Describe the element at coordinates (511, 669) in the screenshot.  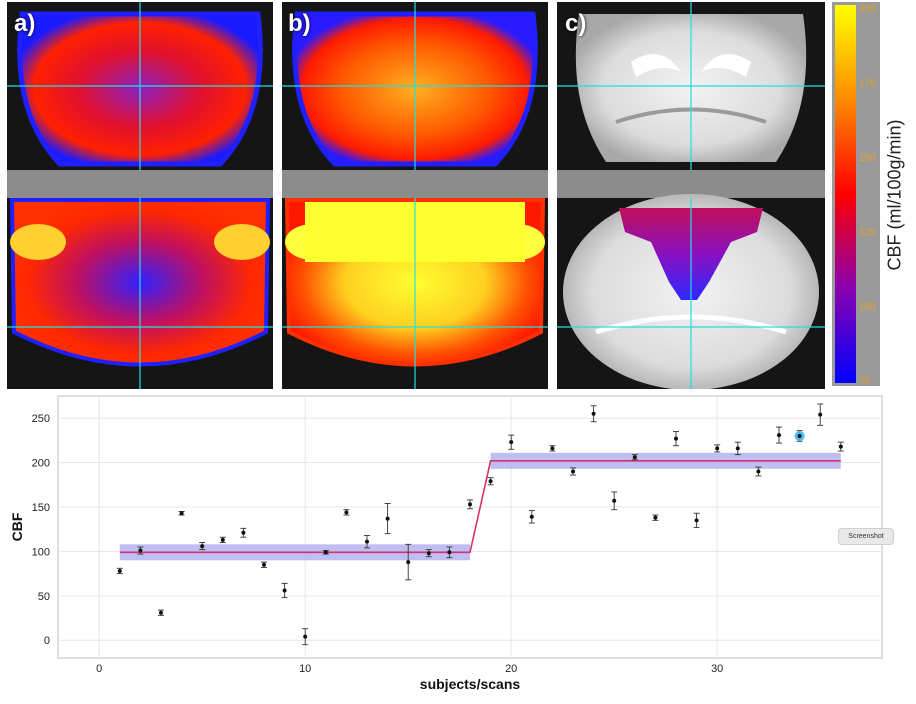
I see `x-tick-label: 20` at that location.